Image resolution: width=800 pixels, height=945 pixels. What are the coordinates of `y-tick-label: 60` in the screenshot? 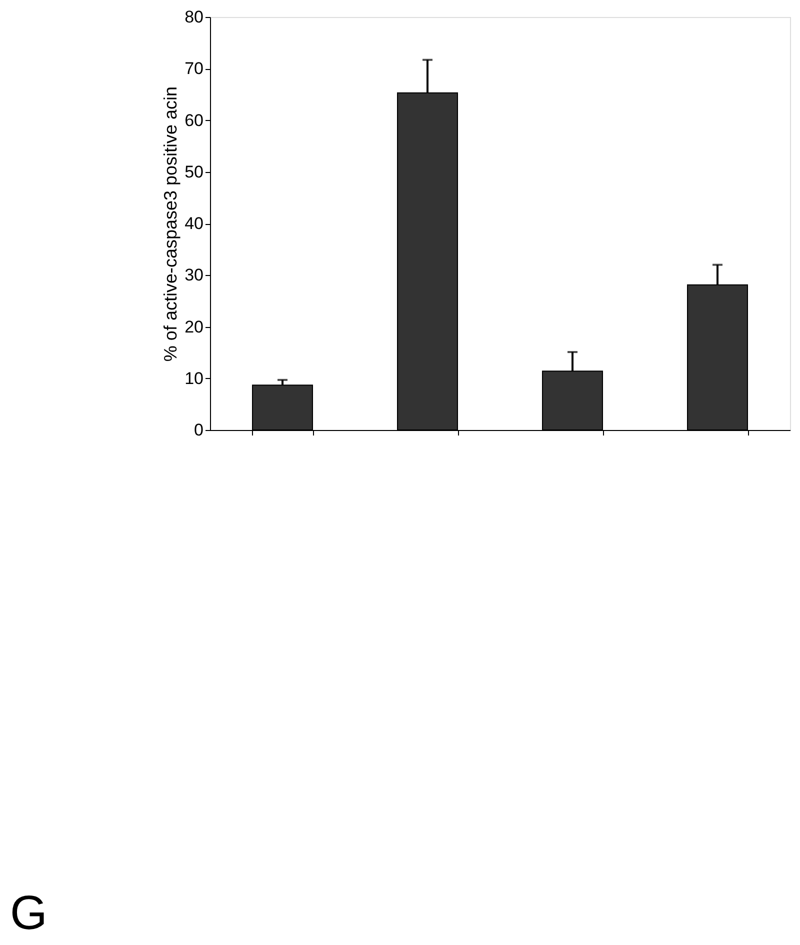 It's located at (194, 120).